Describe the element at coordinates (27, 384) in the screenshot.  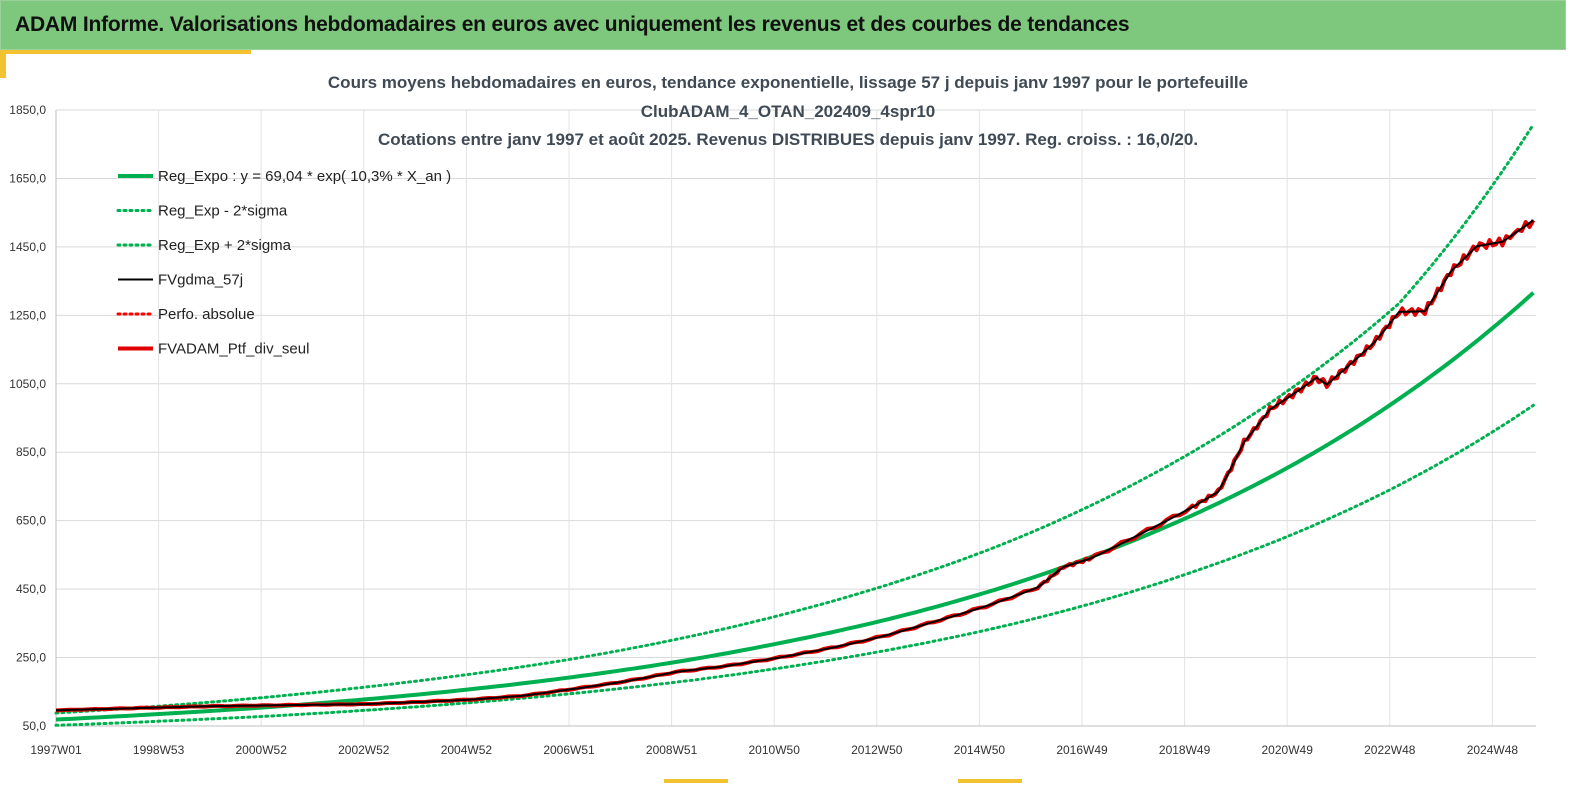
I see `y-tick-label: 1050,0` at that location.